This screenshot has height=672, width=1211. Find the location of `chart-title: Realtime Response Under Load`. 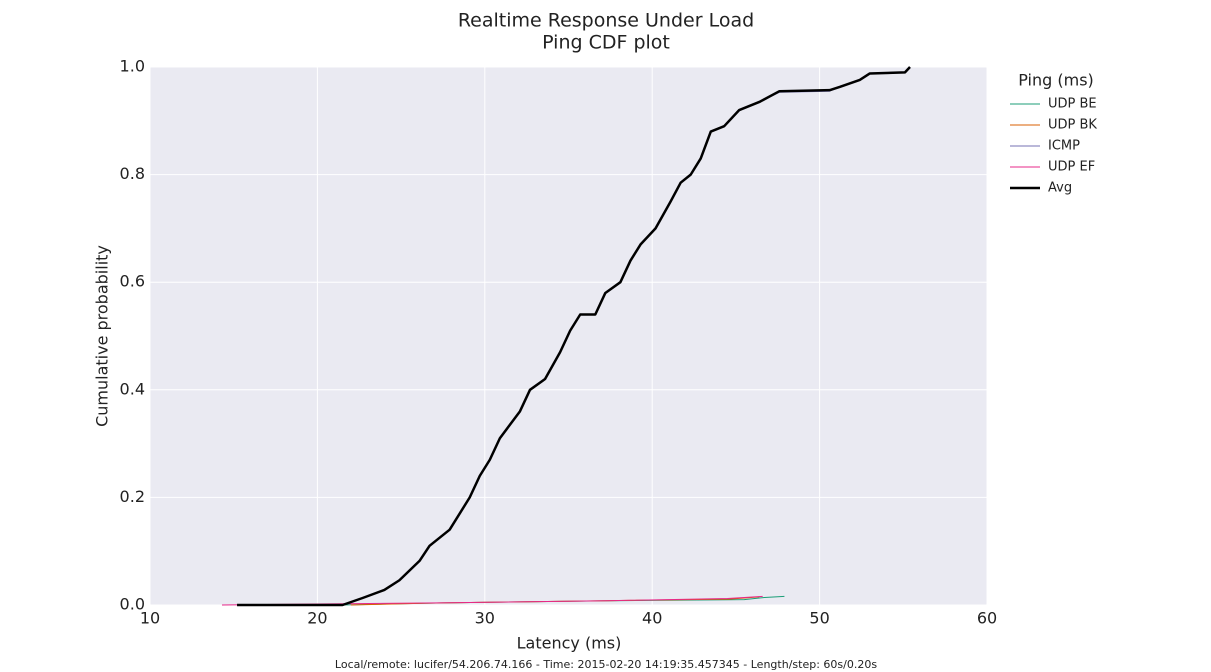

chart-title: Realtime Response Under Load is located at coordinates (606, 21).